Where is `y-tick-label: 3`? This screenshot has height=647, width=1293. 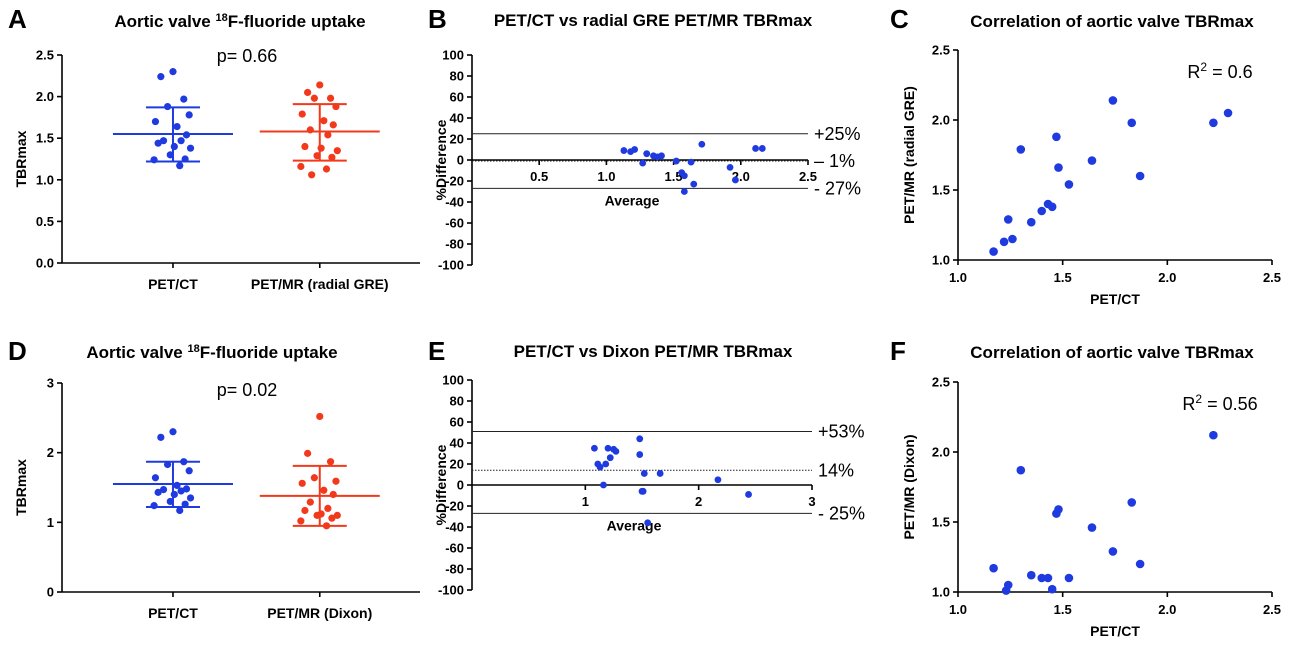 y-tick-label: 3 is located at coordinates (50, 383).